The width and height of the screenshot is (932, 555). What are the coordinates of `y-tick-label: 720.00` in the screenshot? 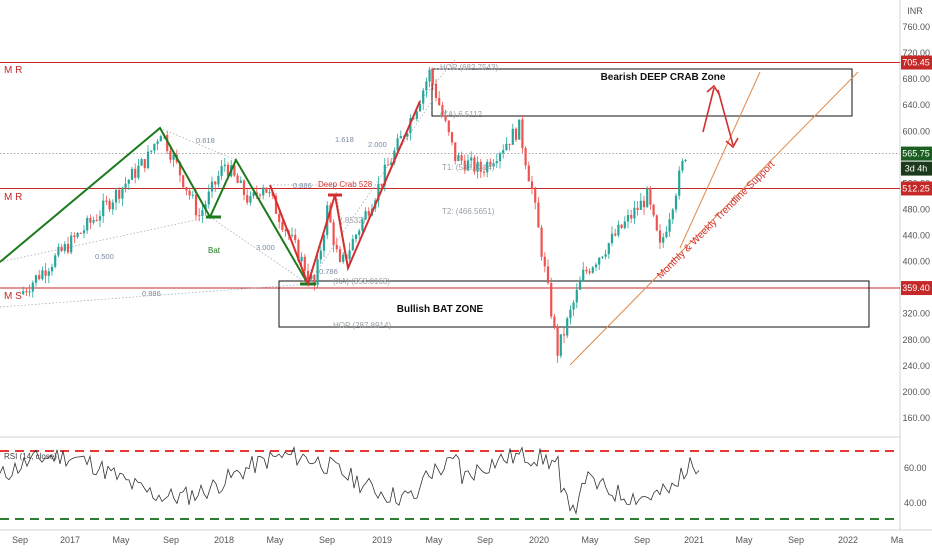 It's located at (916, 53).